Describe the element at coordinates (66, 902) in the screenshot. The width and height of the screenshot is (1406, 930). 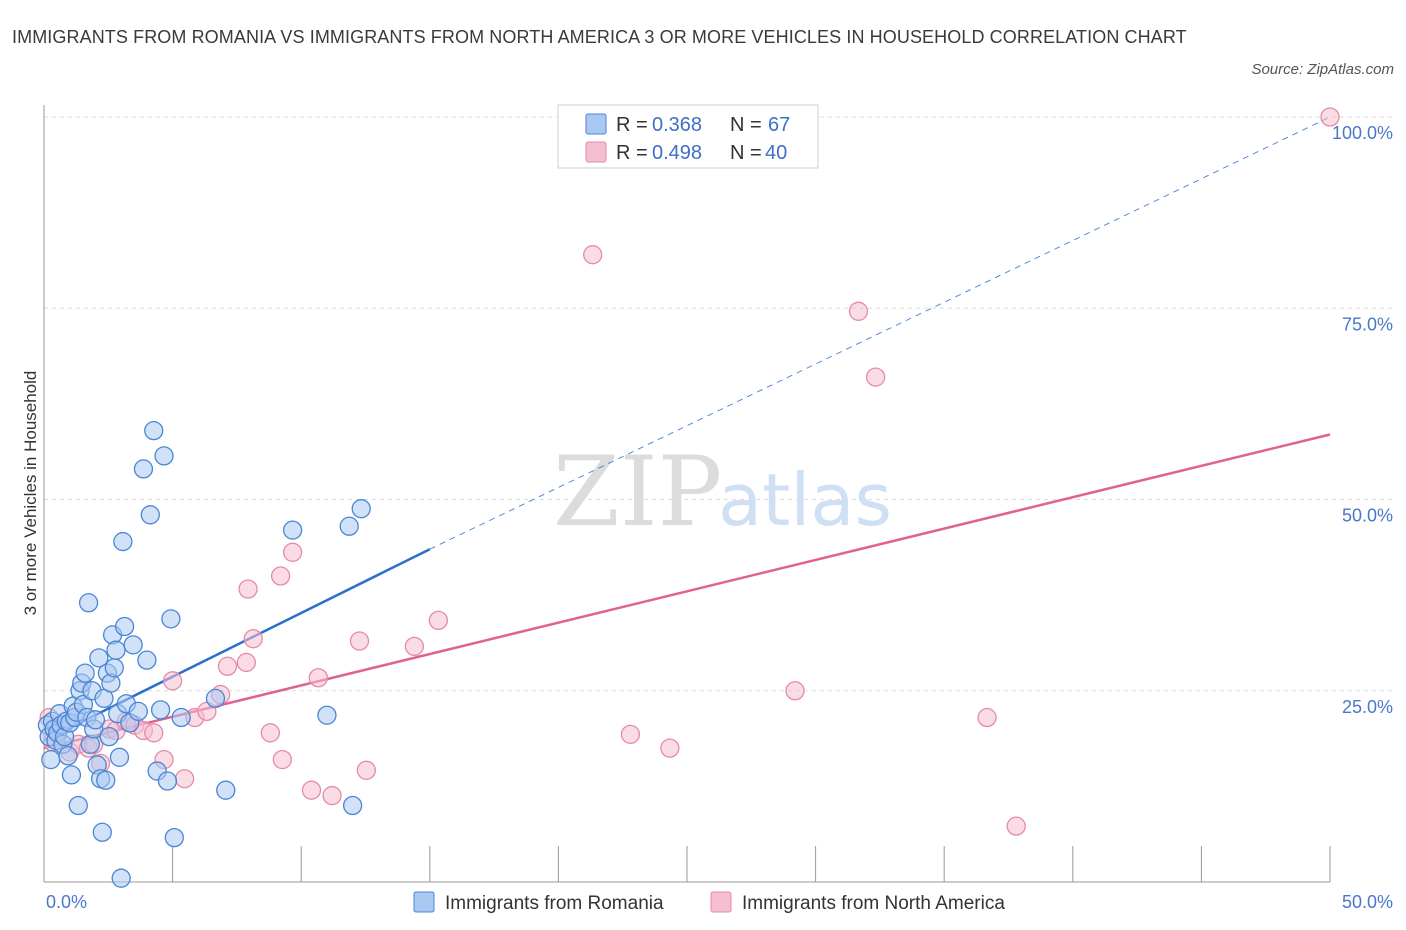
I see `x-tick-label-min: 0.0%` at that location.